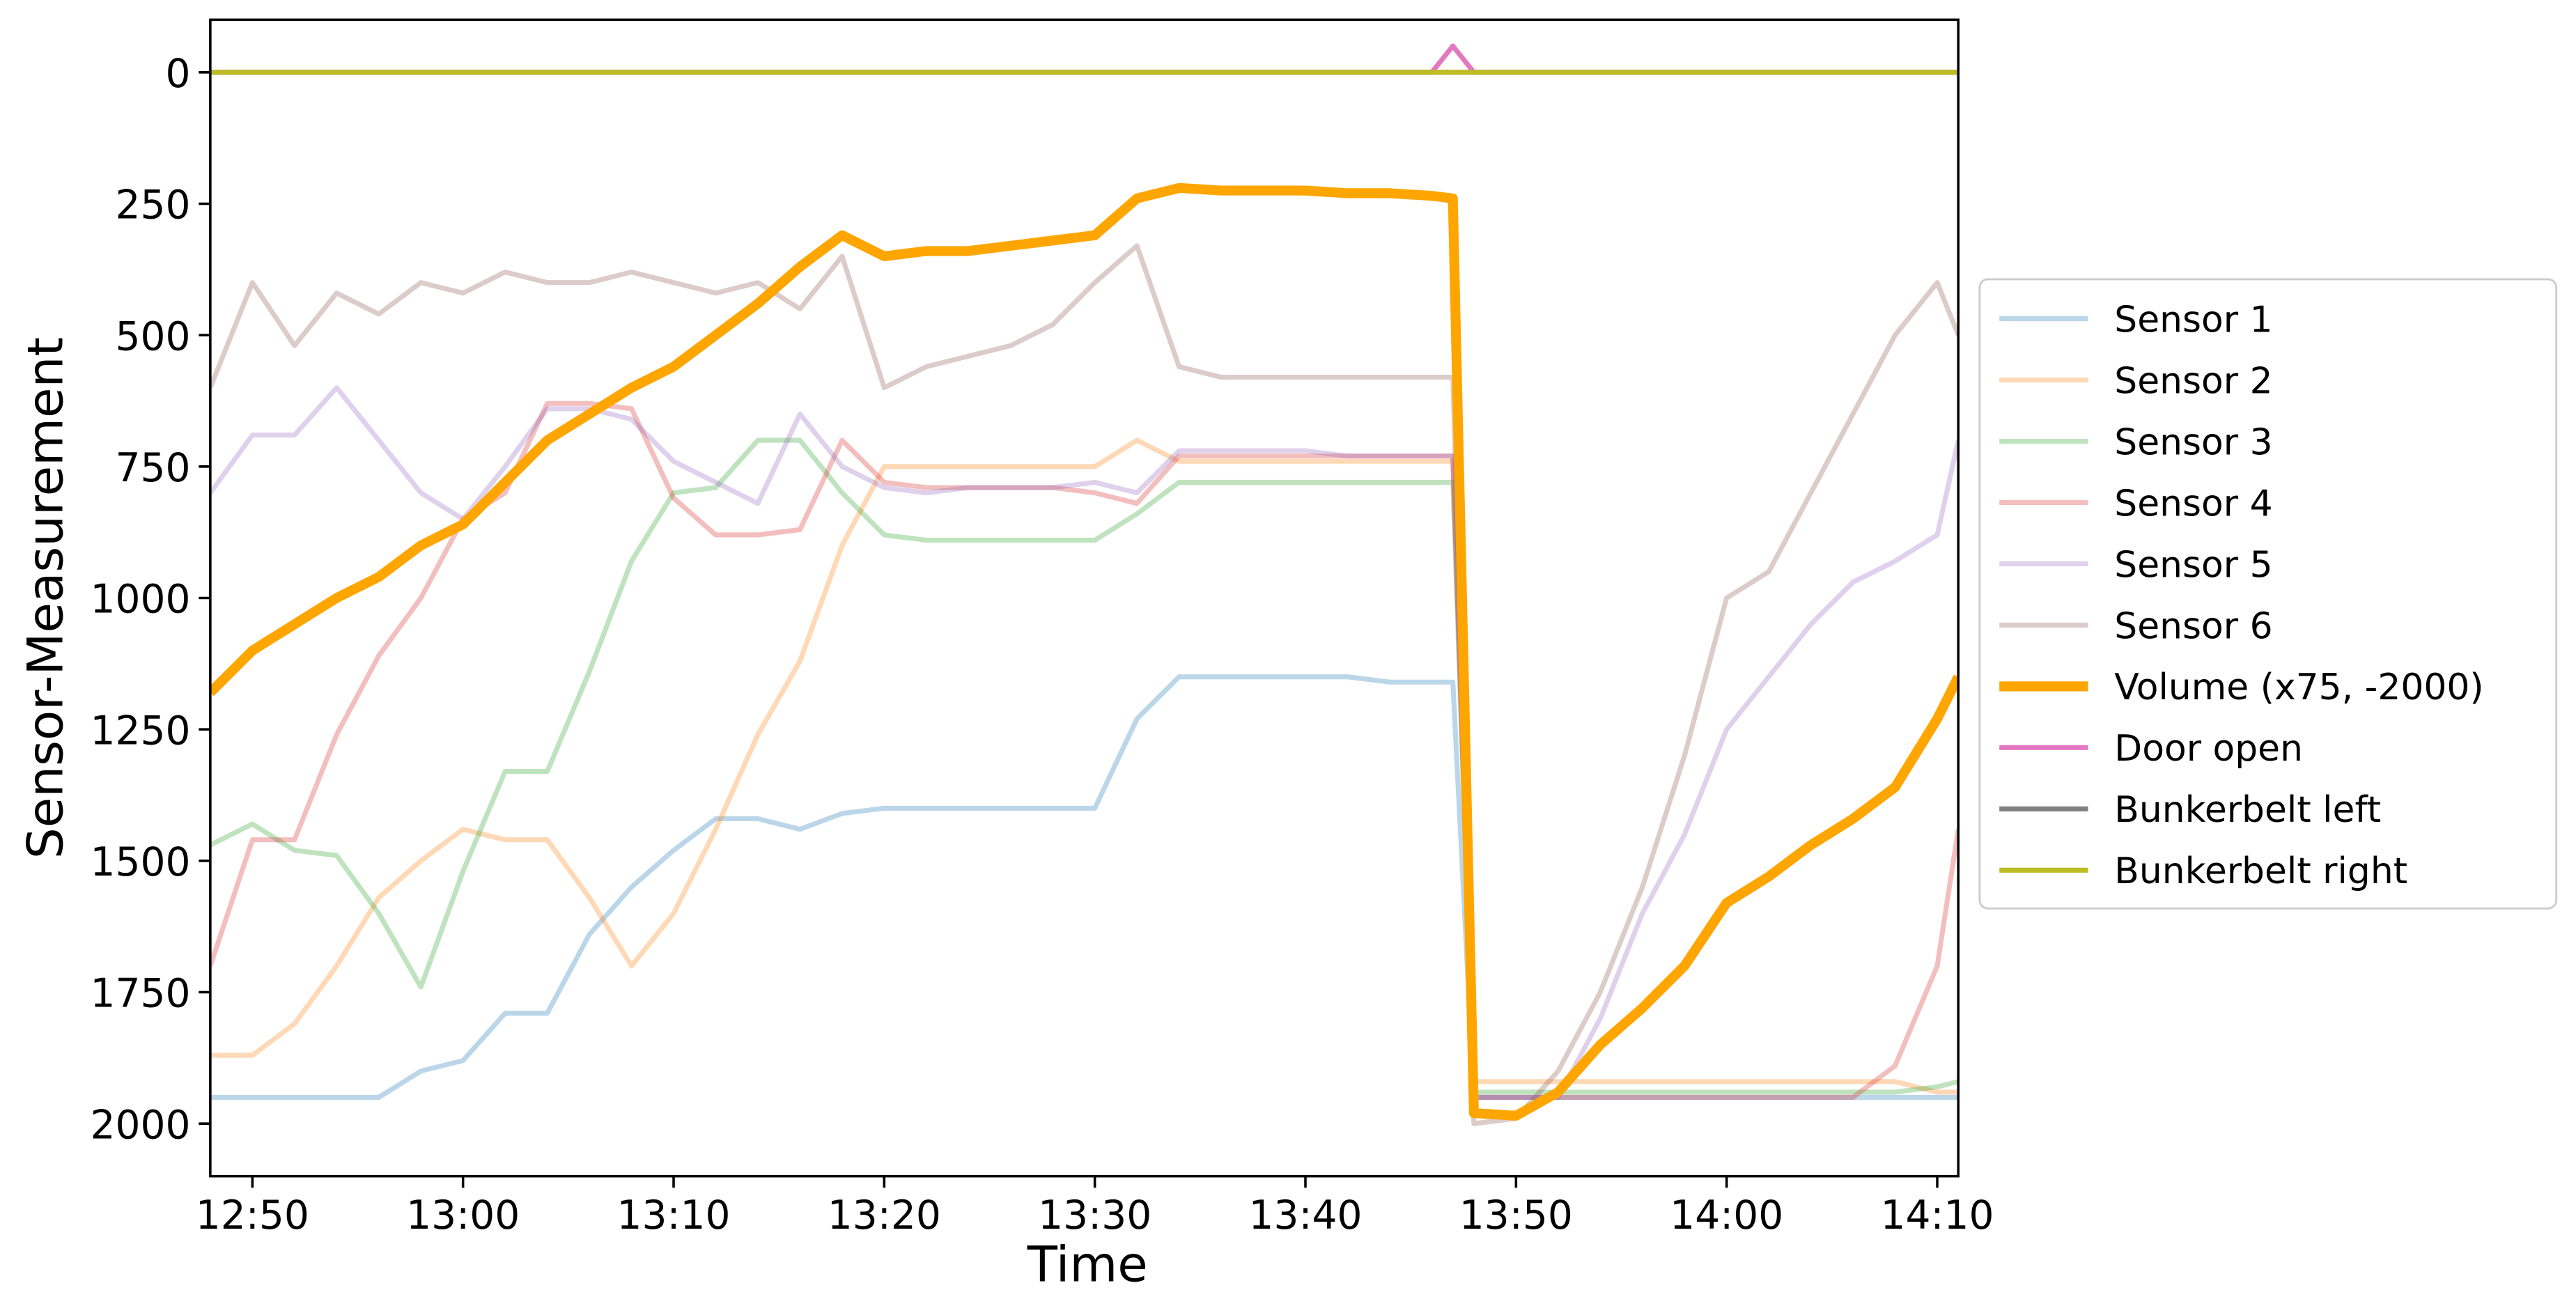 This screenshot has height=1306, width=2576. What do you see at coordinates (1087, 1264) in the screenshot?
I see `x-axis-label: Time` at bounding box center [1087, 1264].